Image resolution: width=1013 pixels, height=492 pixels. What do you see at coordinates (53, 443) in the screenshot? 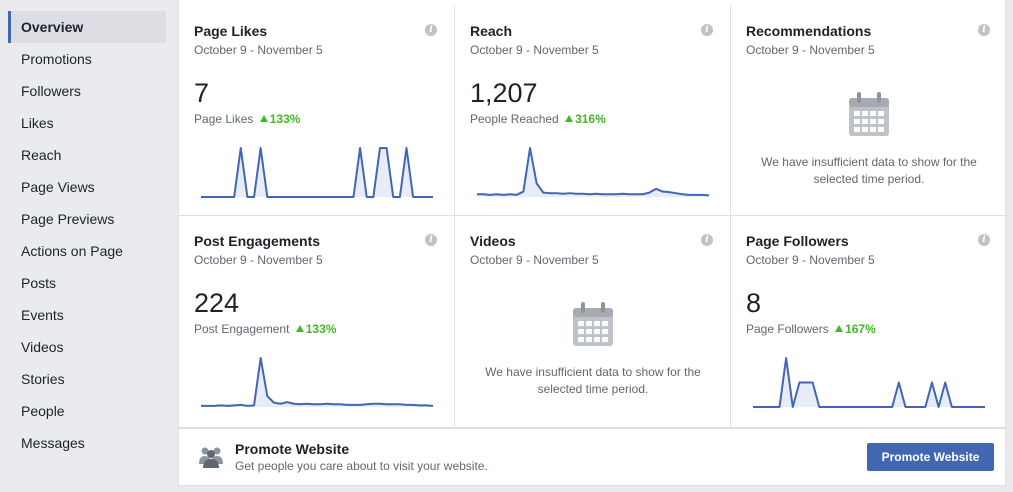
I see `sidebar-item-messages: Messages` at bounding box center [53, 443].